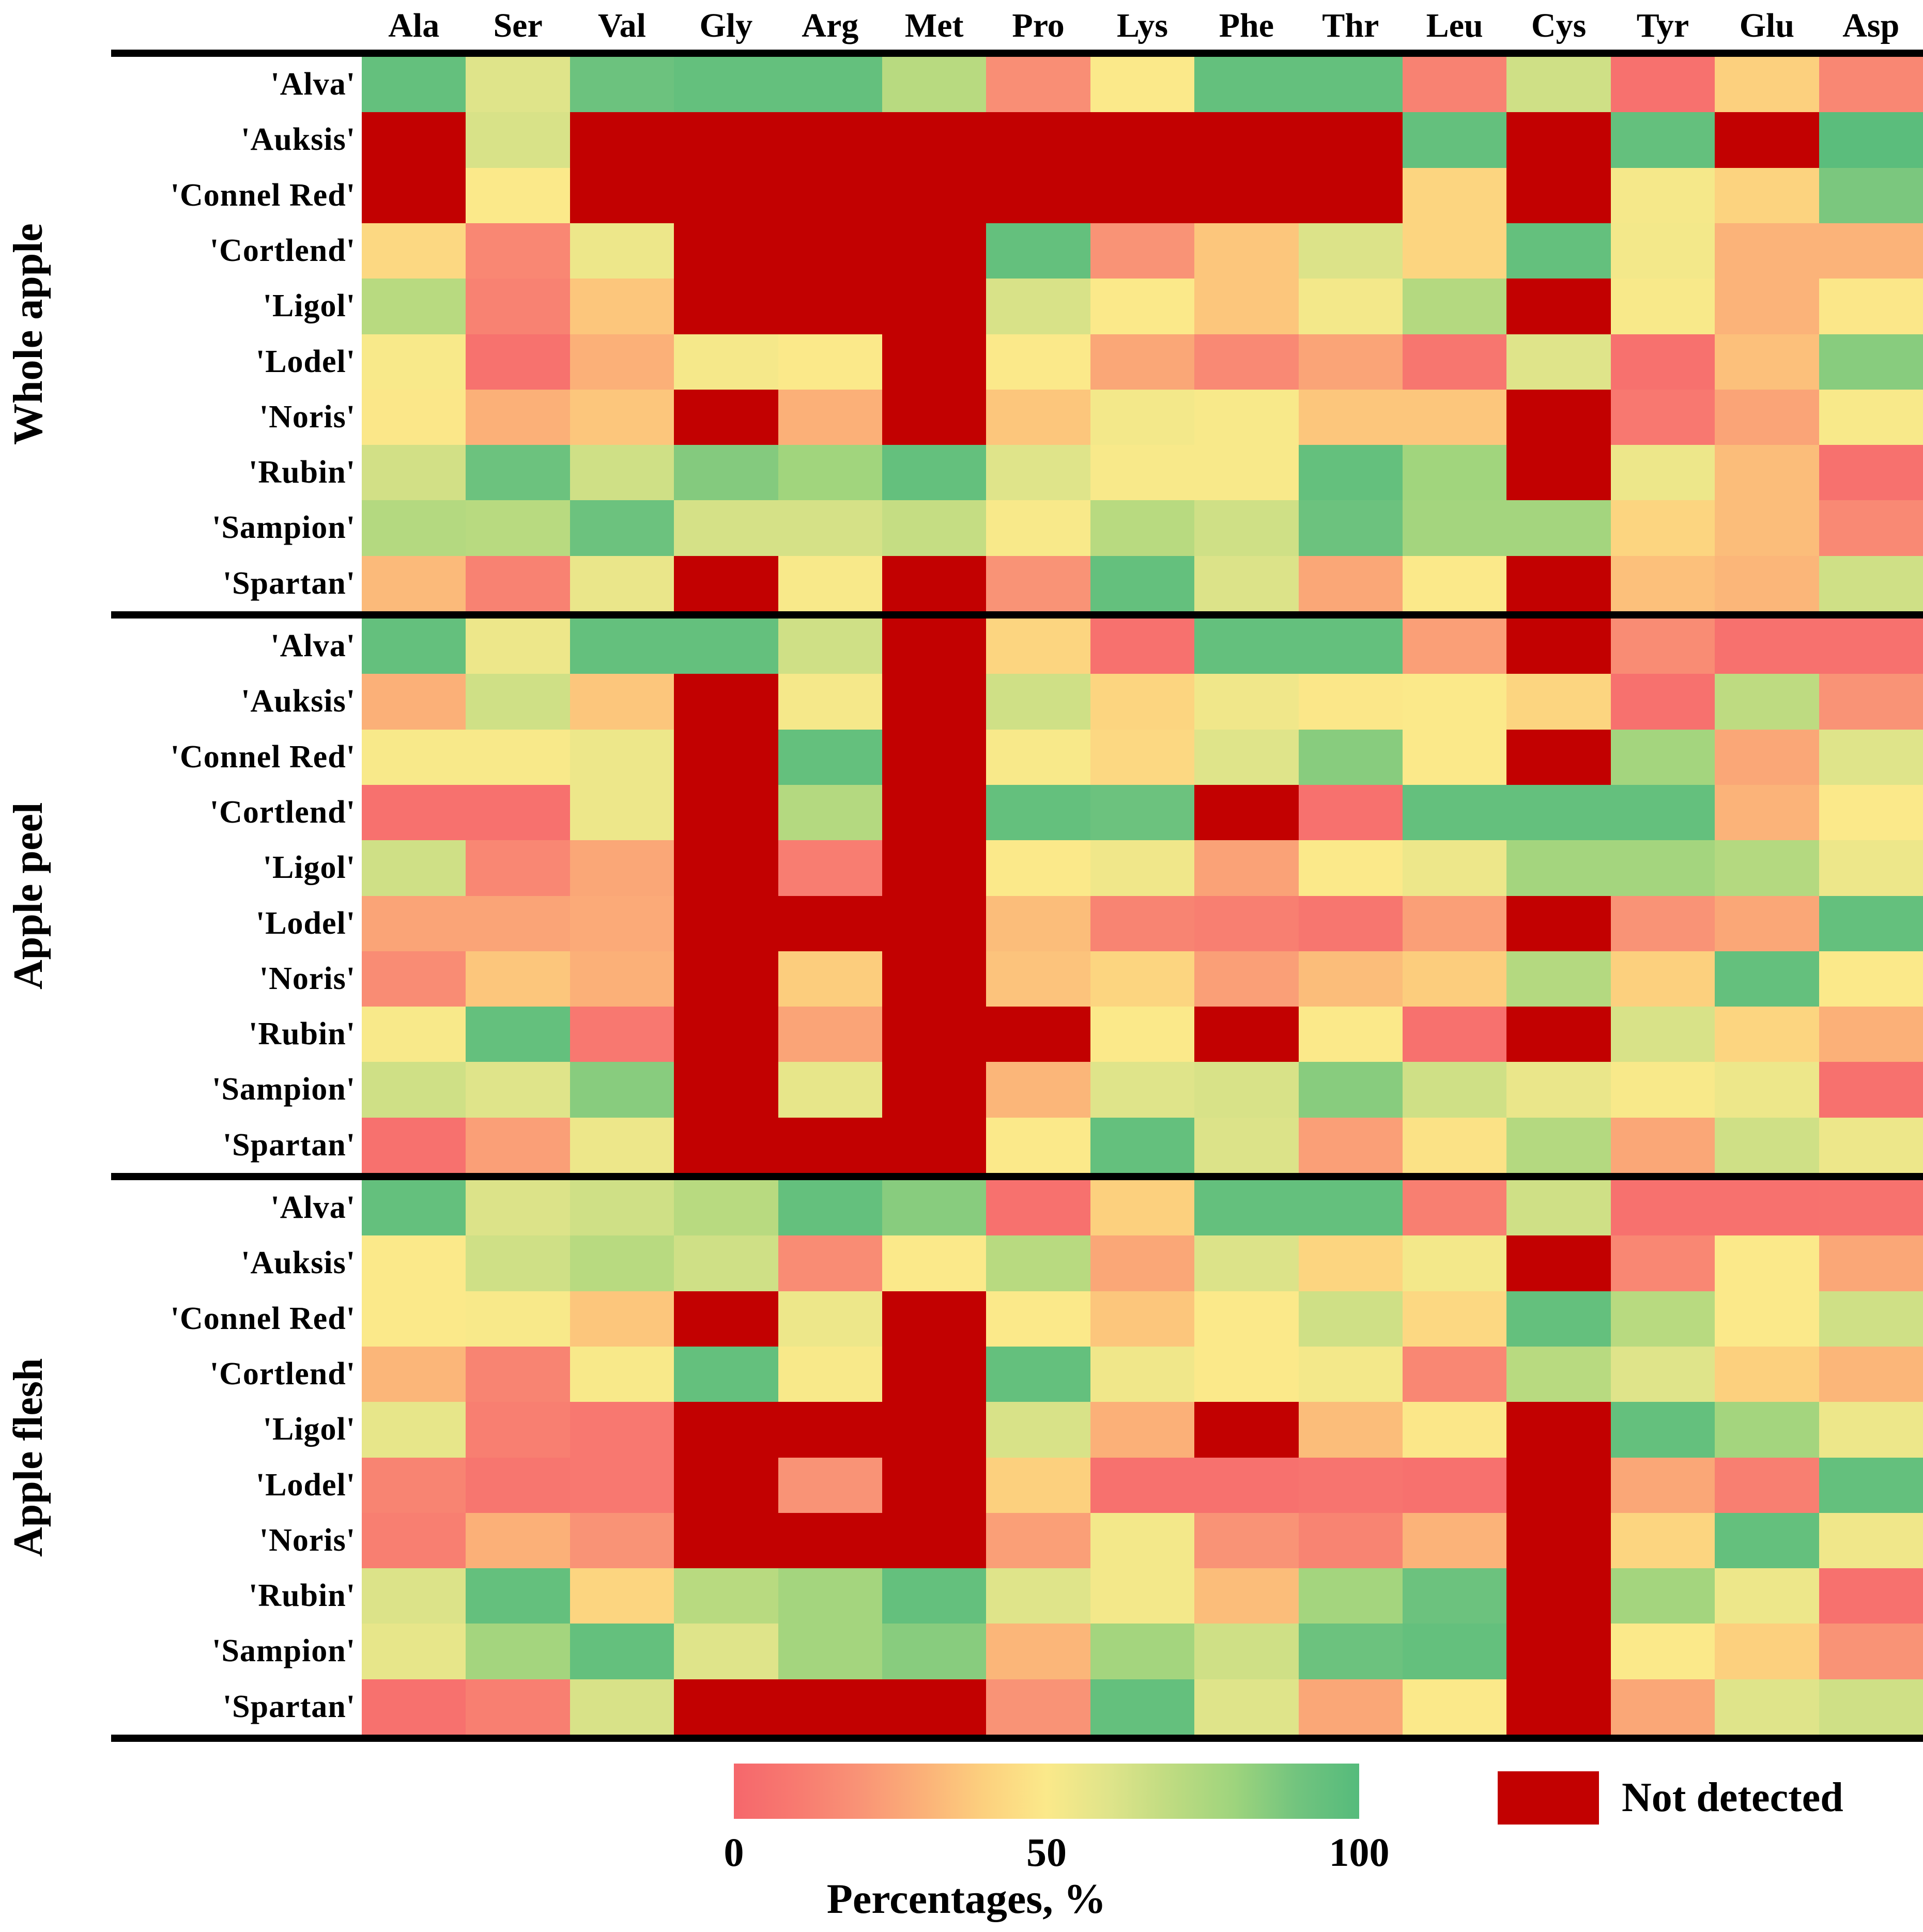  I want to click on row-label: 'Connel Red', so click(263, 757).